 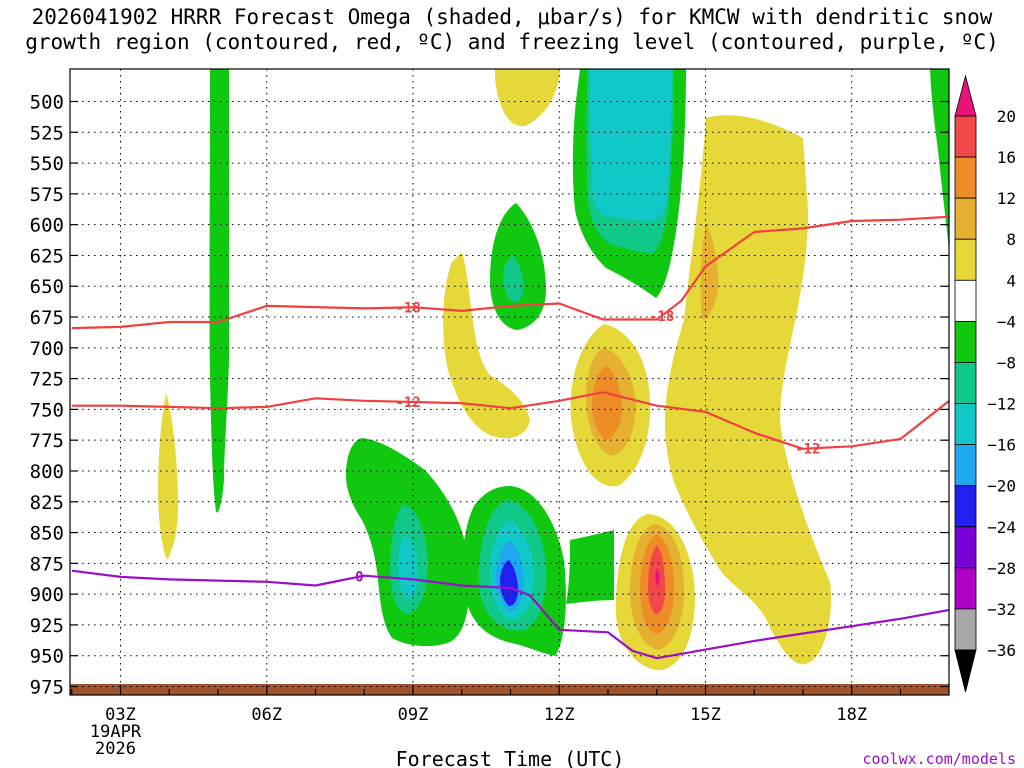 I want to click on descent-region-top, so click(x=527, y=98).